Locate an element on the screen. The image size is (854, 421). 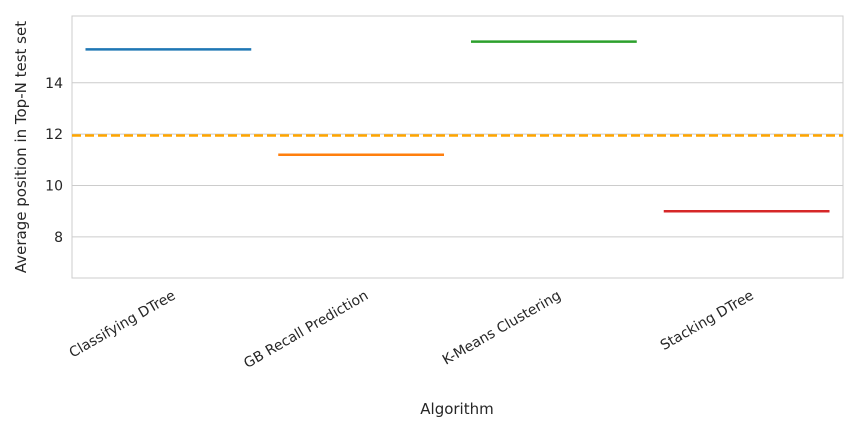
x-tick-label: Classifying DTree is located at coordinates (123, 325).